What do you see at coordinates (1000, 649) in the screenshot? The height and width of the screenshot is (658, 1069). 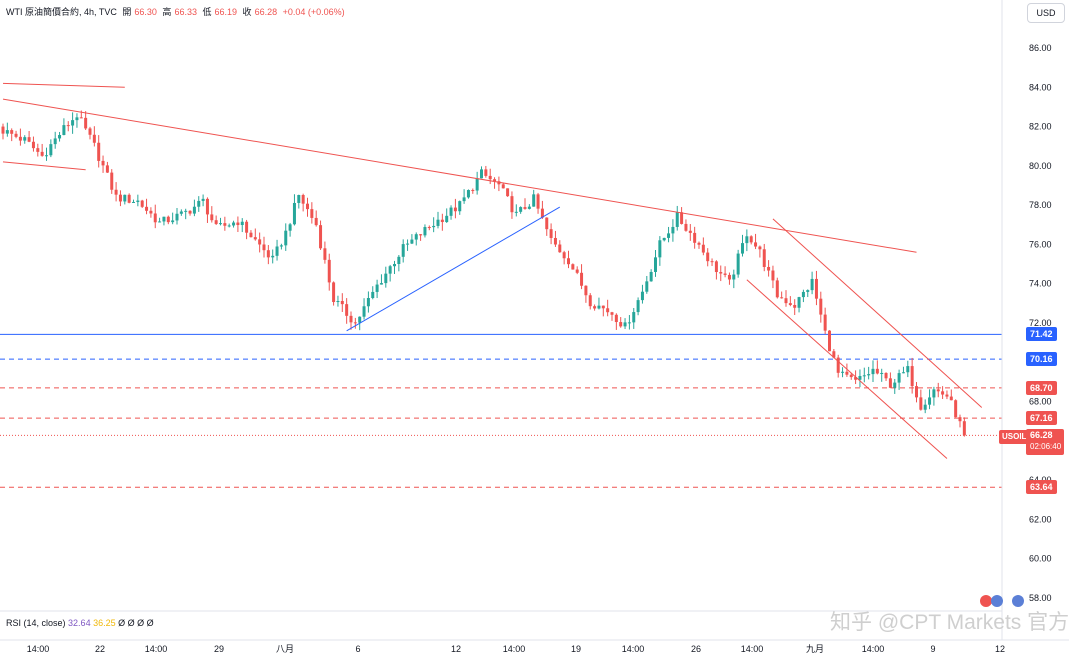 I see `x-tick-label: 12` at bounding box center [1000, 649].